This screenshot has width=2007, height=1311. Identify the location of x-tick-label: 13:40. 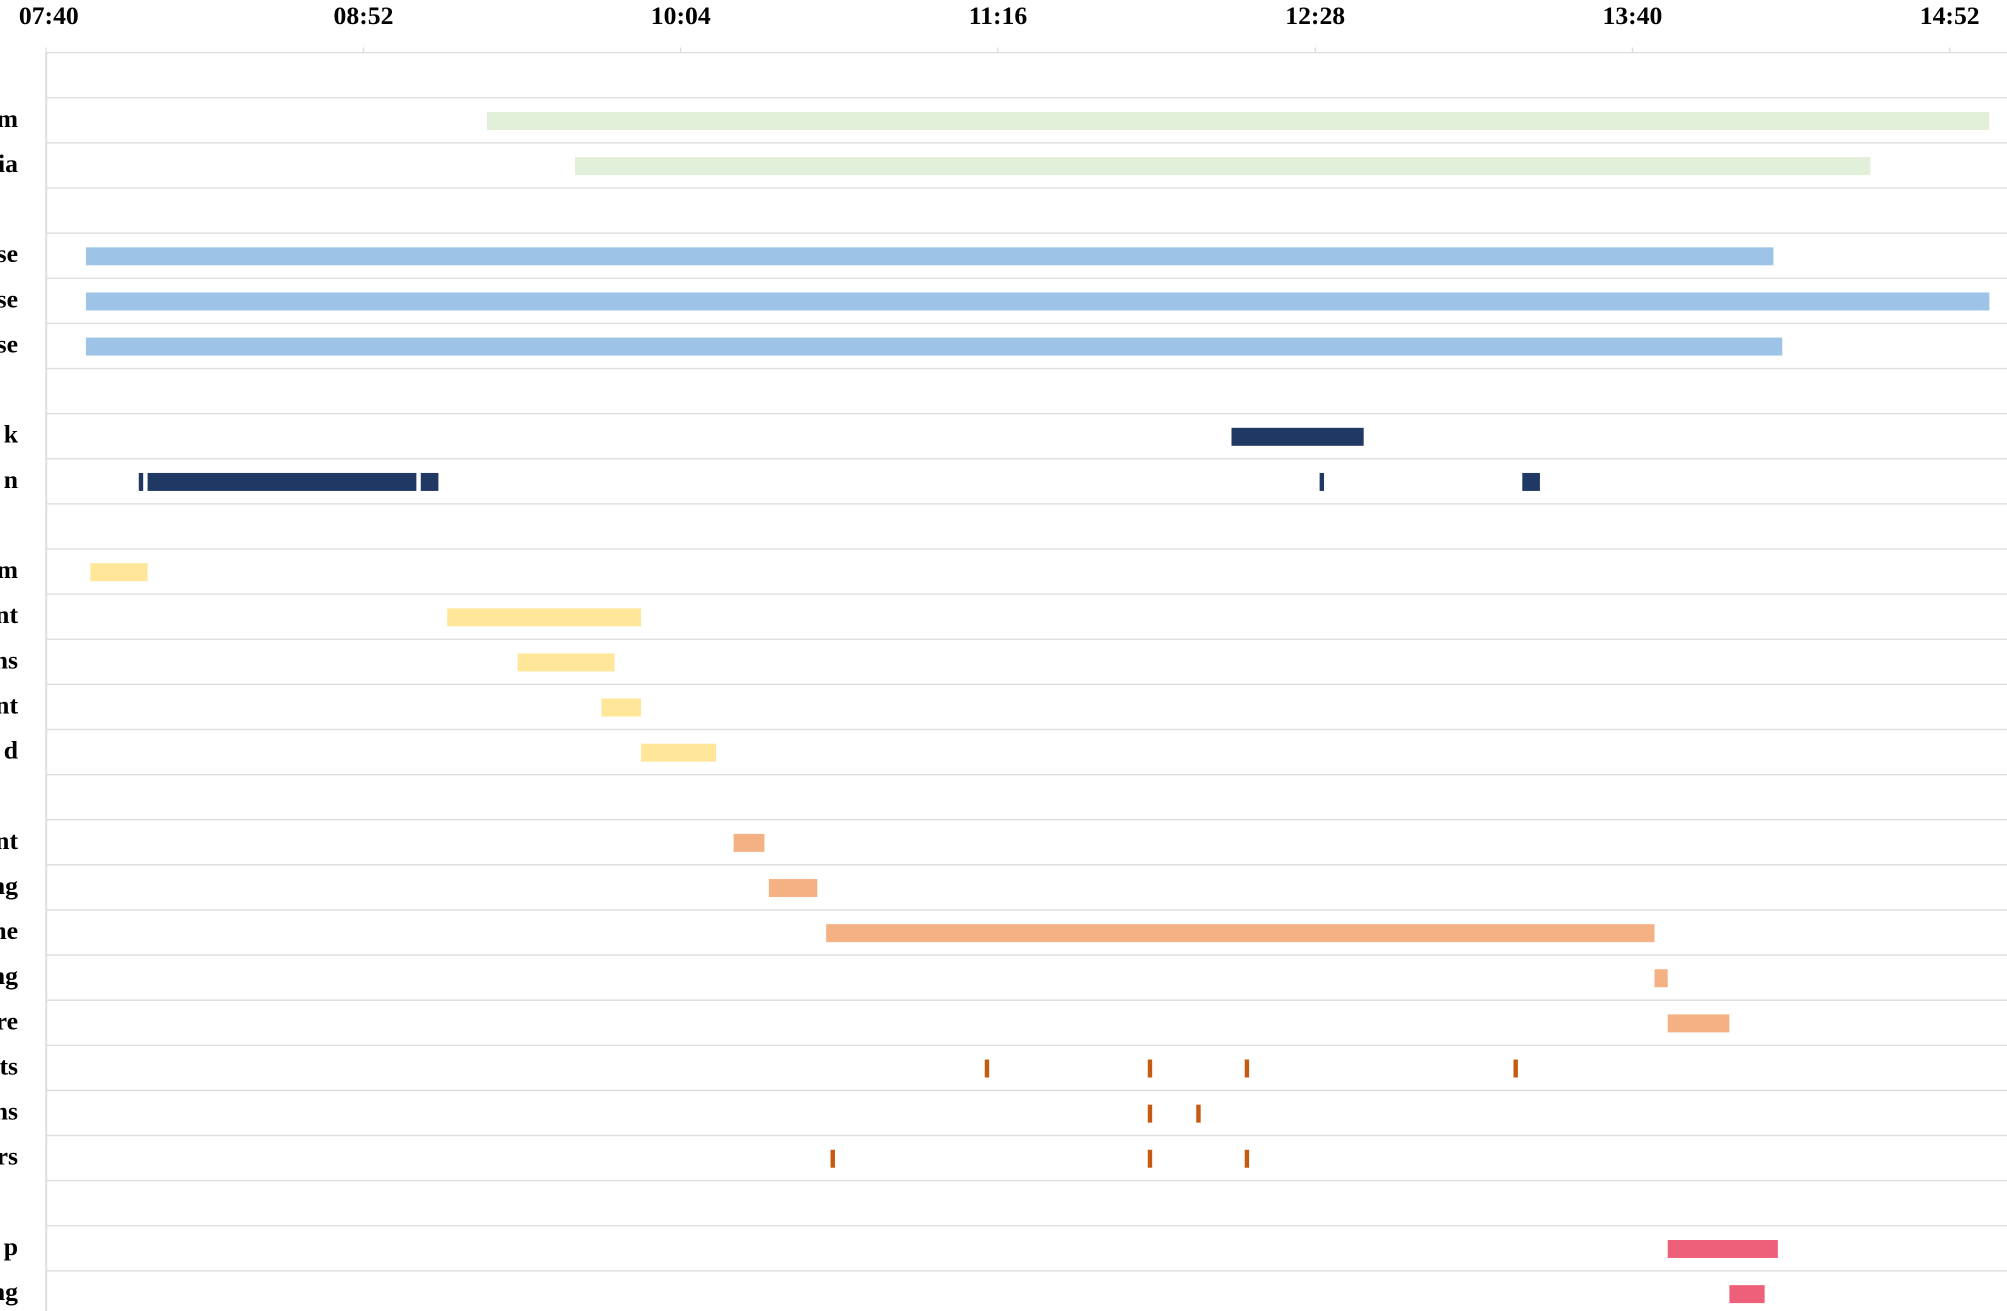
(1633, 15).